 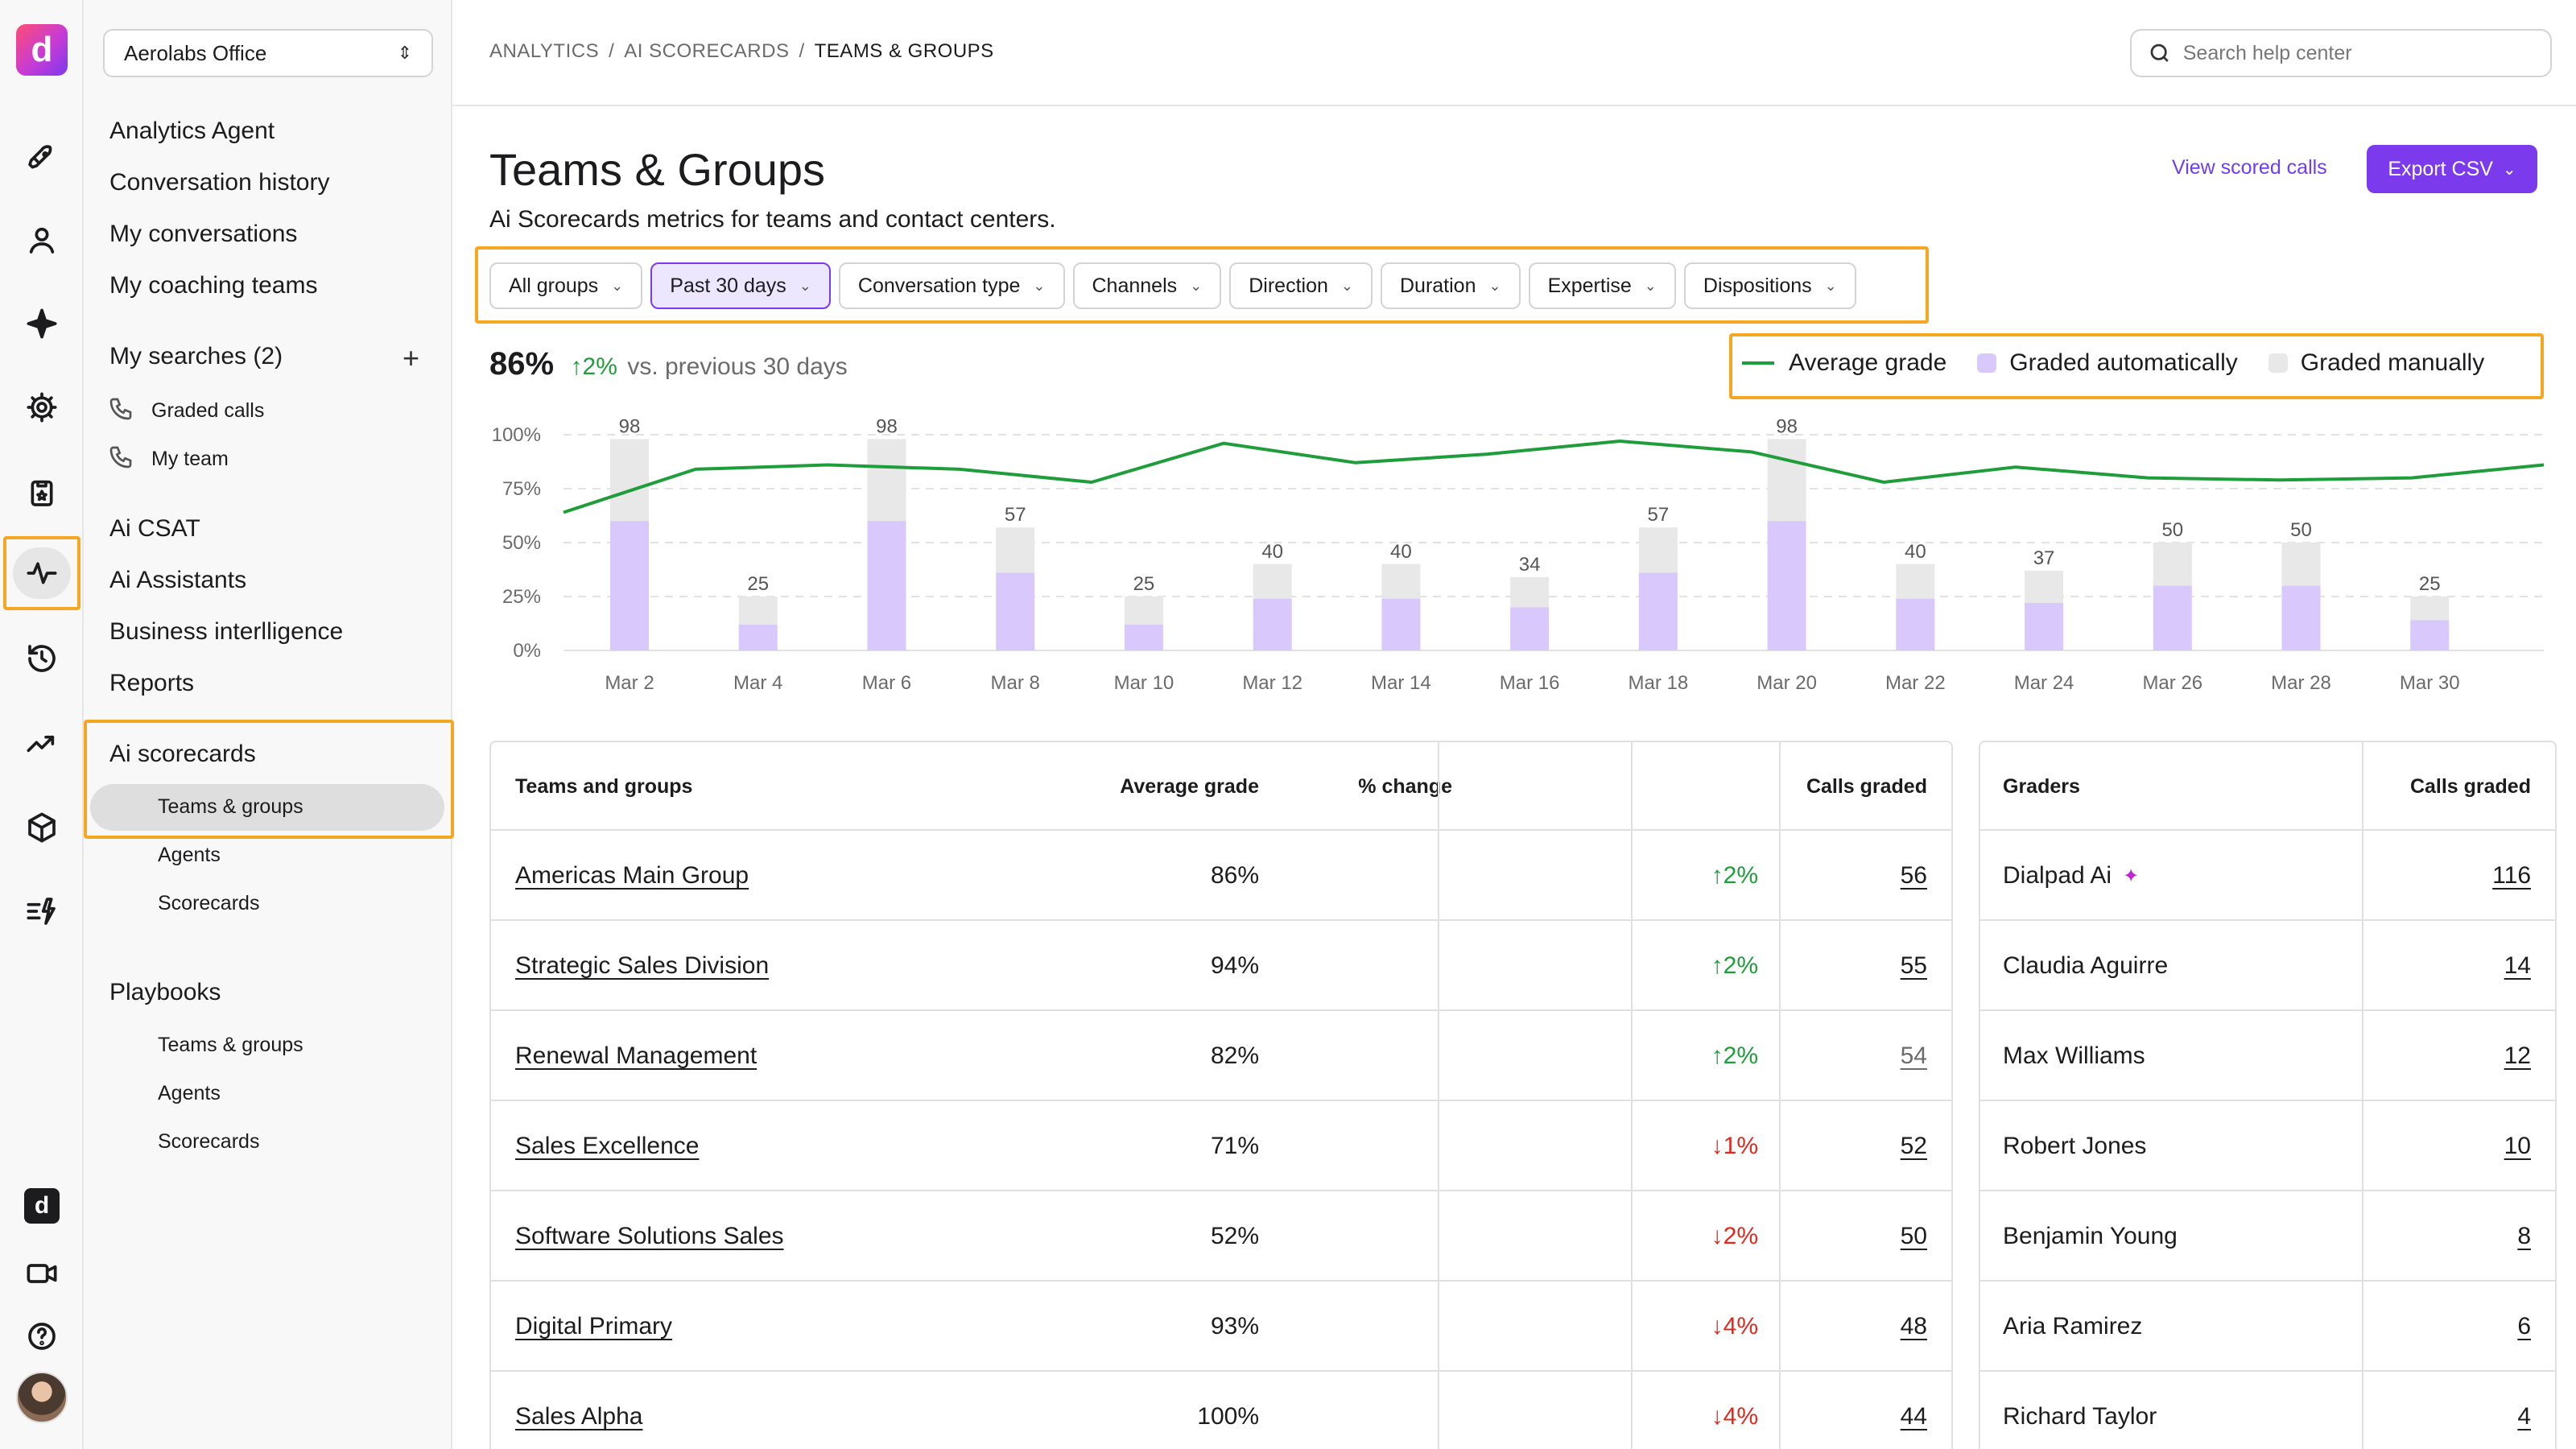 What do you see at coordinates (2107, 363) in the screenshot?
I see `legend-graded-automatically: Graded automatically` at bounding box center [2107, 363].